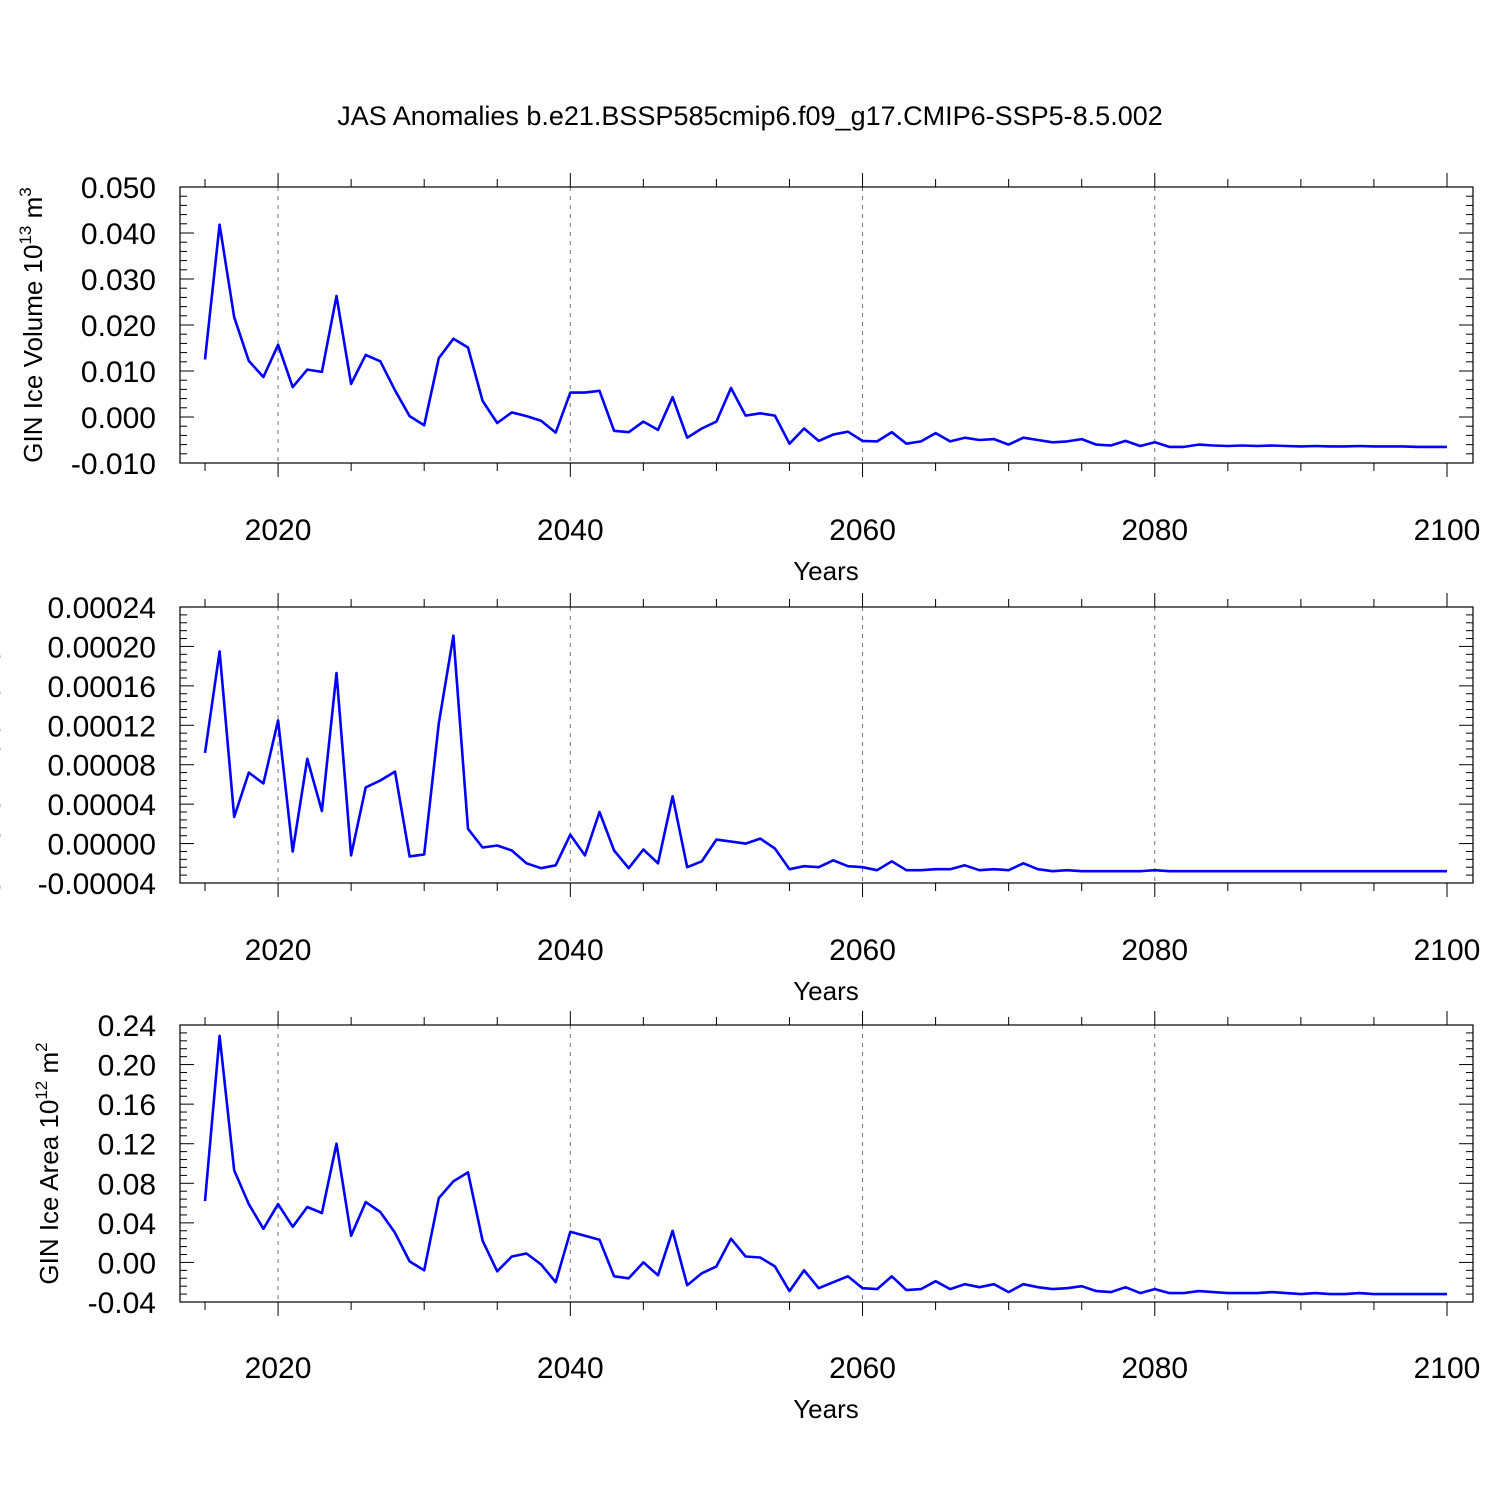  Describe the element at coordinates (102, 766) in the screenshot. I see `y-tick-label: 0.00008` at that location.